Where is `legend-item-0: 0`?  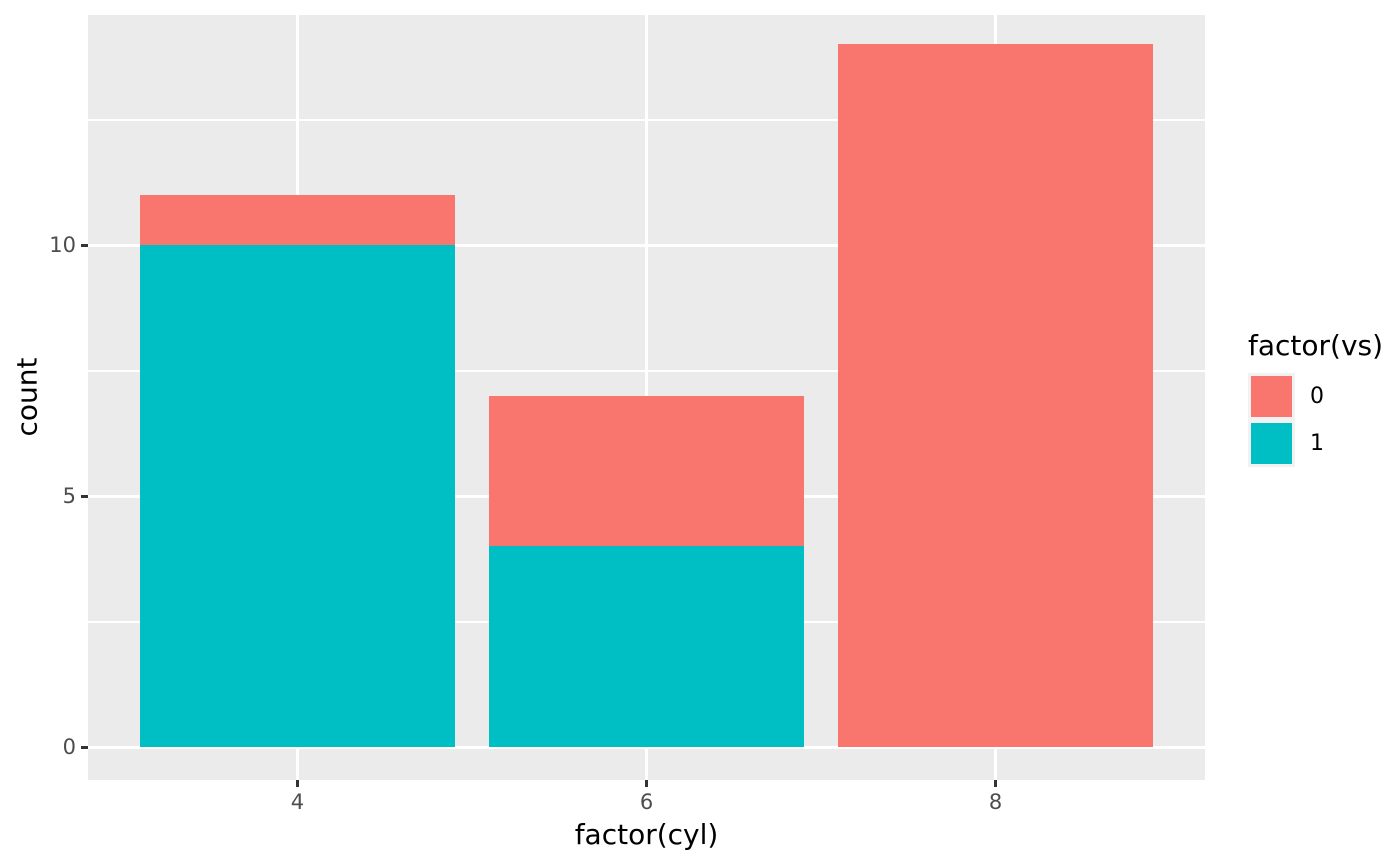
legend-item-0: 0 is located at coordinates (1323, 396).